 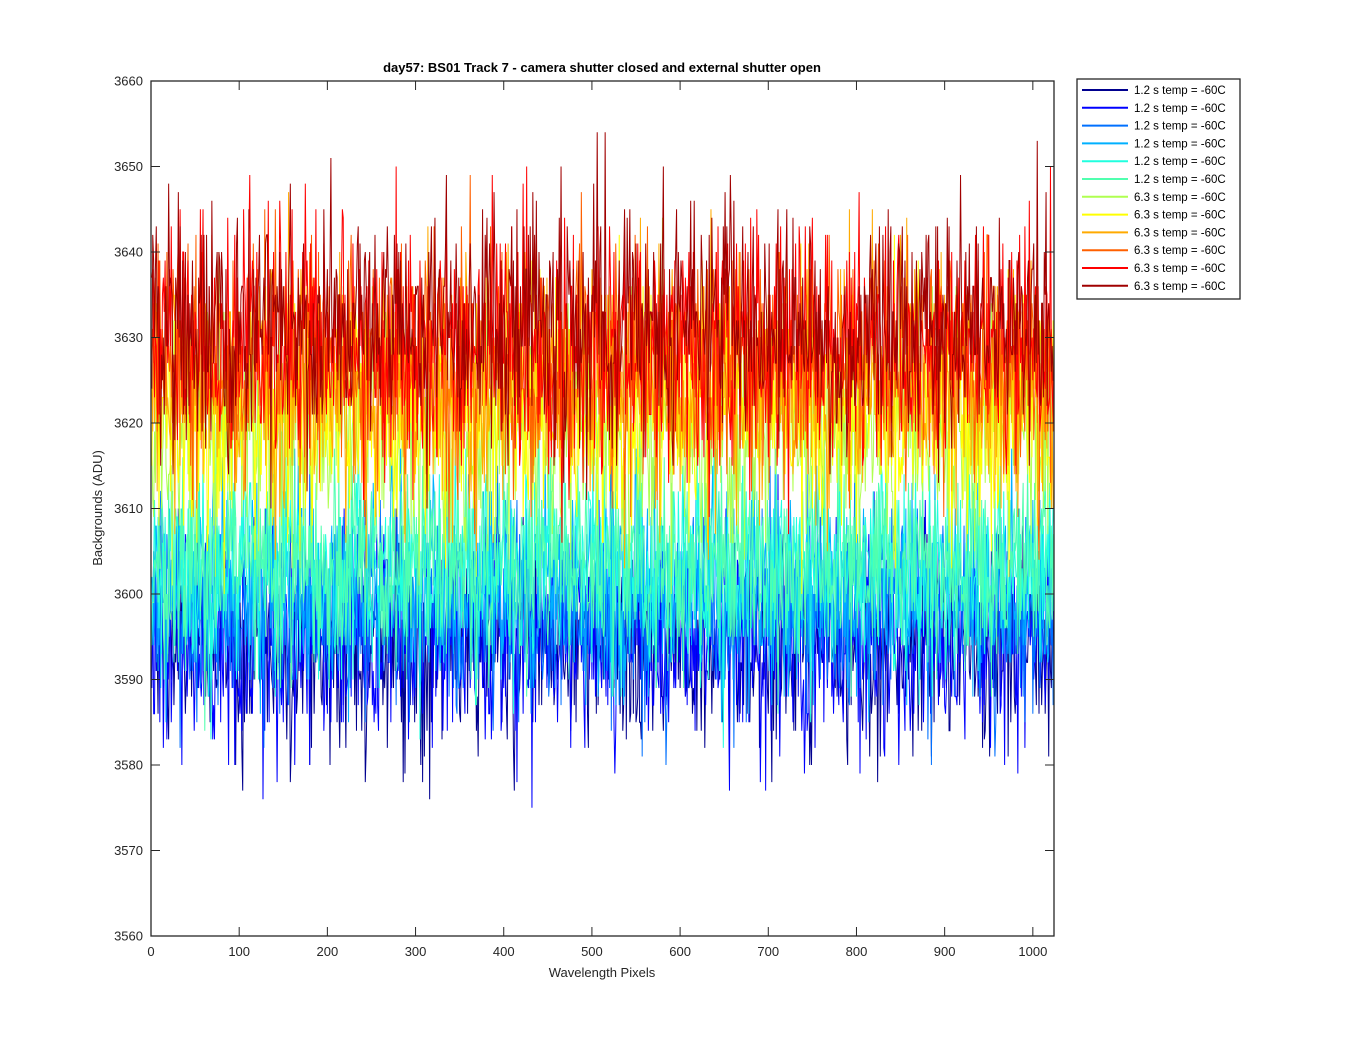 What do you see at coordinates (128, 679) in the screenshot?
I see `y-tick-label: 3590` at bounding box center [128, 679].